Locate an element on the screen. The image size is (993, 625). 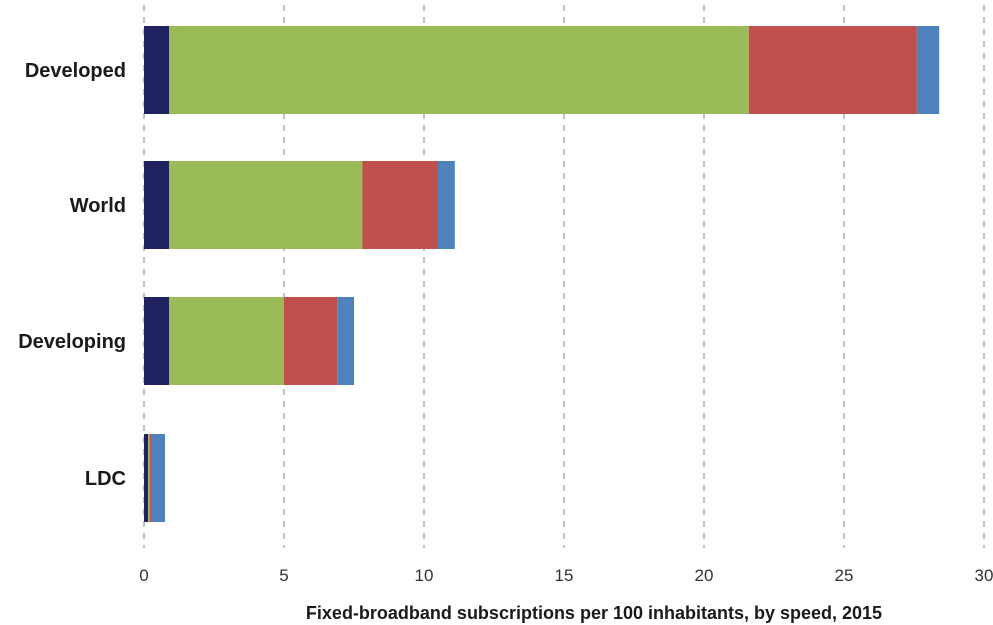
category-label: LDC is located at coordinates (105, 479).